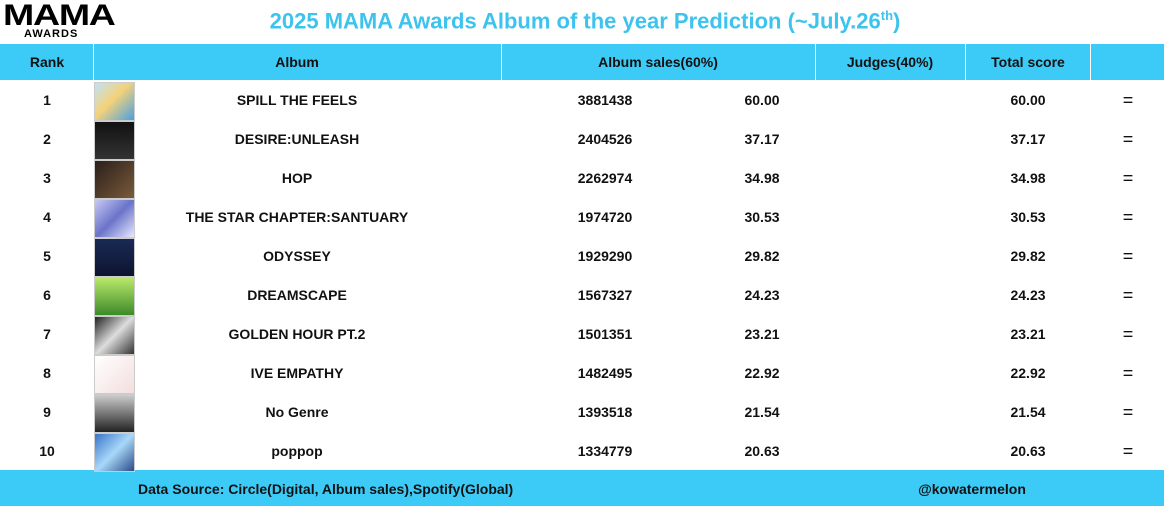  Describe the element at coordinates (47, 139) in the screenshot. I see `table-cell: 2` at that location.